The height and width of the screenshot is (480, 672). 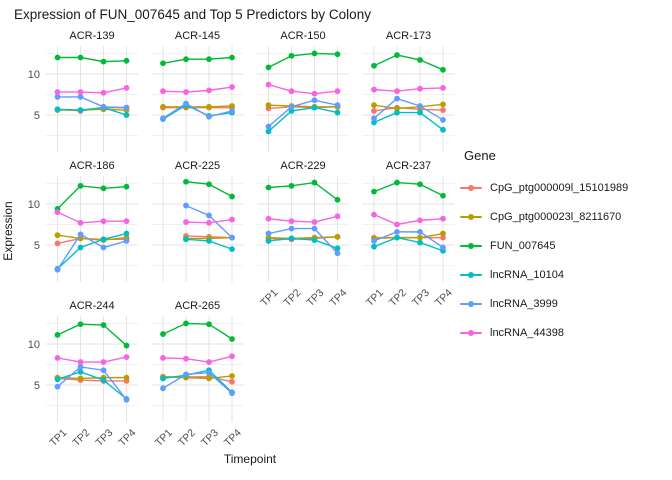 I want to click on facet-ACR-237: ACR-237 TP1 TP2 TP3 TP4, so click(x=408, y=234).